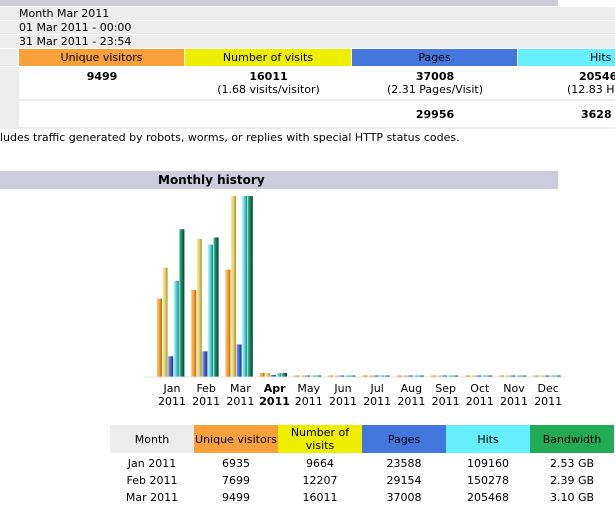 Image resolution: width=615 pixels, height=506 pixels. I want to click on month-year-label-jan: 2011, so click(172, 401).